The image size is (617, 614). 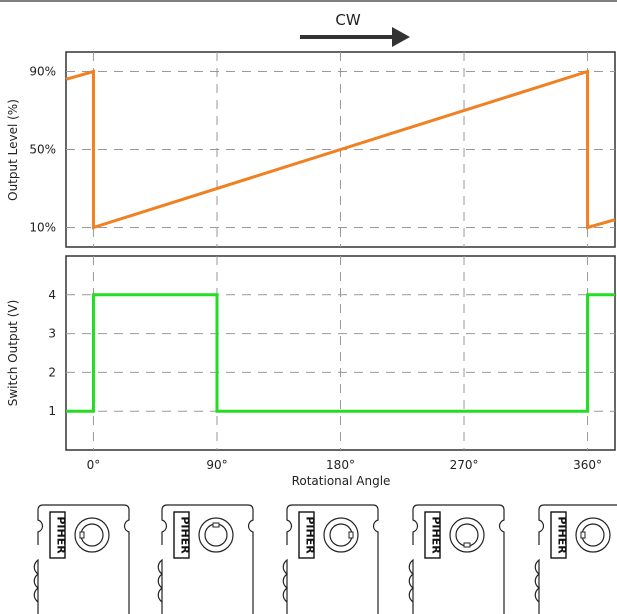 I want to click on x-axis-tick-labels: 0° 90° 180° 270° 360°, so click(x=344, y=465).